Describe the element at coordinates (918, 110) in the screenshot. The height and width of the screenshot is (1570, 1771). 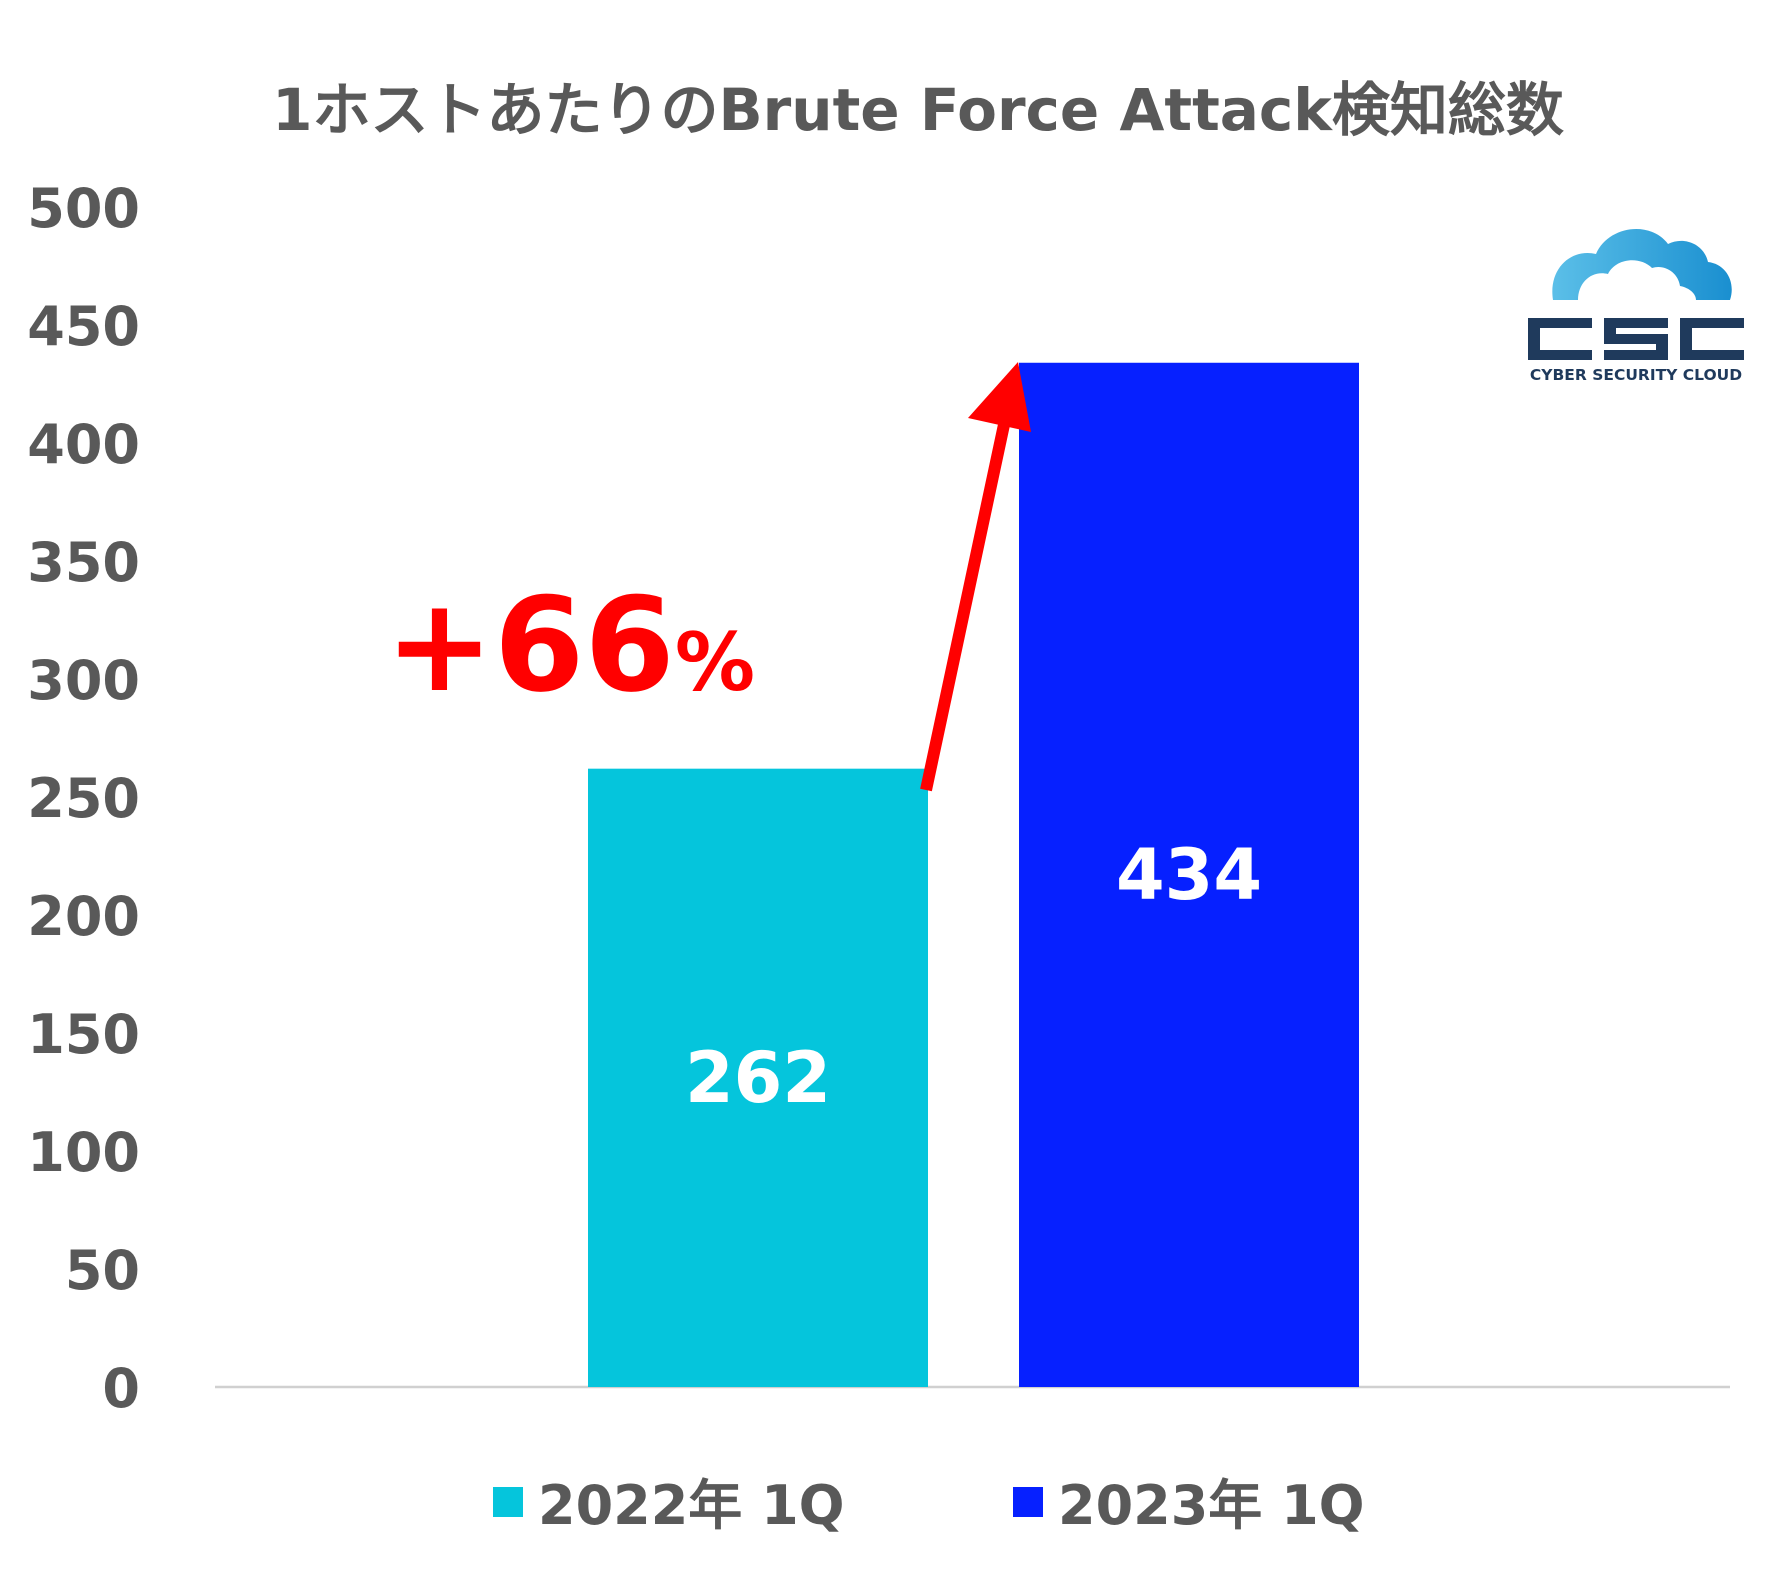
I see `chart-title: 1ホストあたりのBrute Force Attack検知総数` at that location.